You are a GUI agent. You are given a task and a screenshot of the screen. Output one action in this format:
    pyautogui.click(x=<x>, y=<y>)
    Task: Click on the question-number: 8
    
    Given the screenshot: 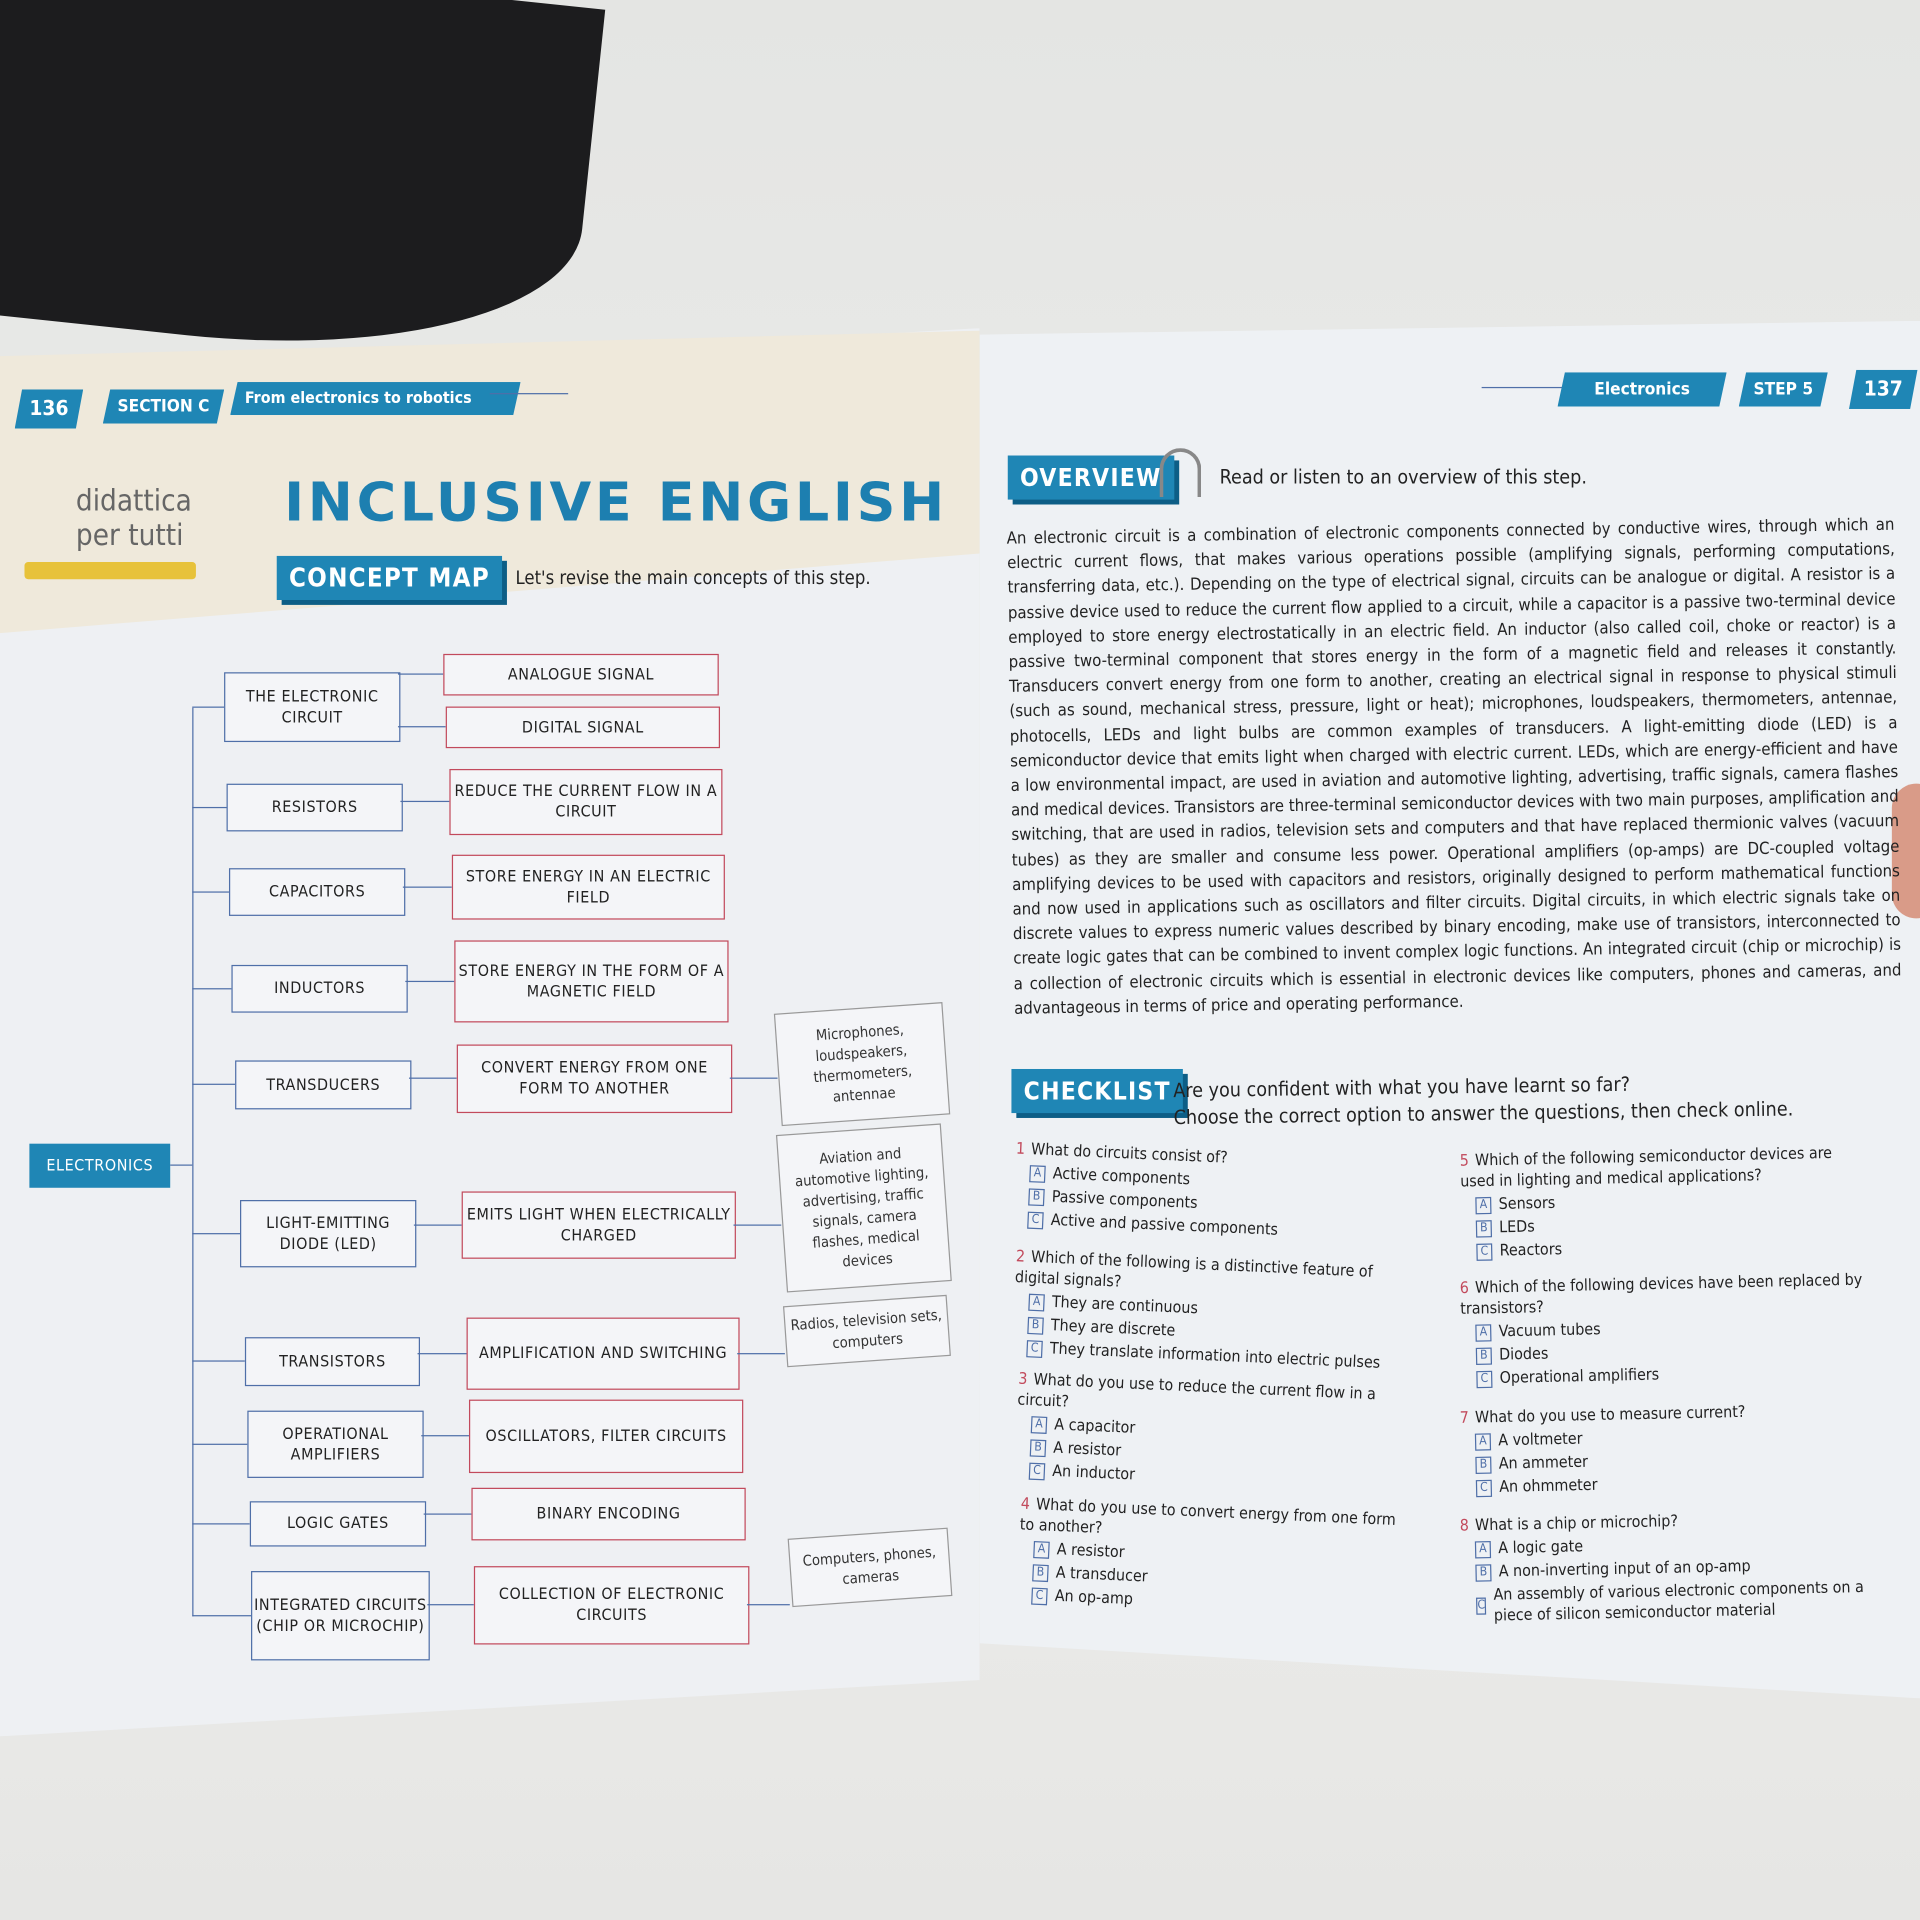 What is the action you would take?
    pyautogui.click(x=1464, y=1526)
    